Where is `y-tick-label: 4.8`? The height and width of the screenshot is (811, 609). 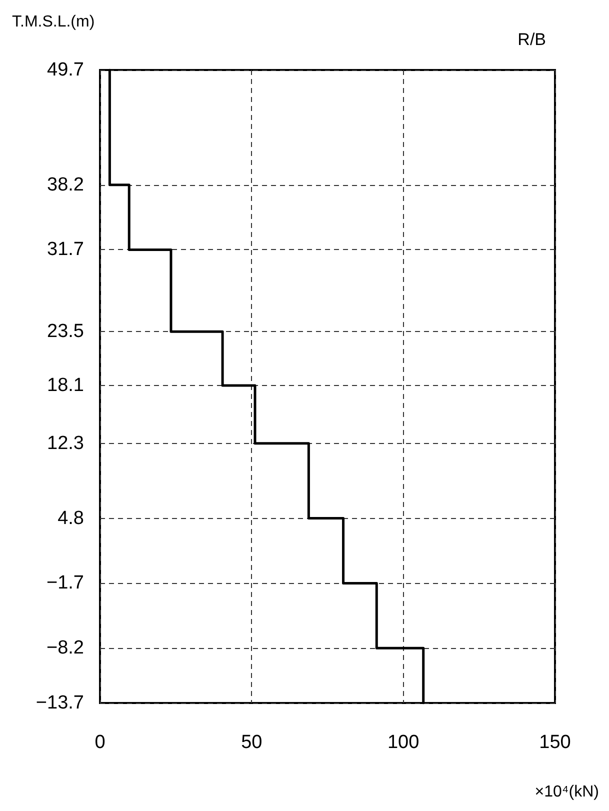 y-tick-label: 4.8 is located at coordinates (71, 518).